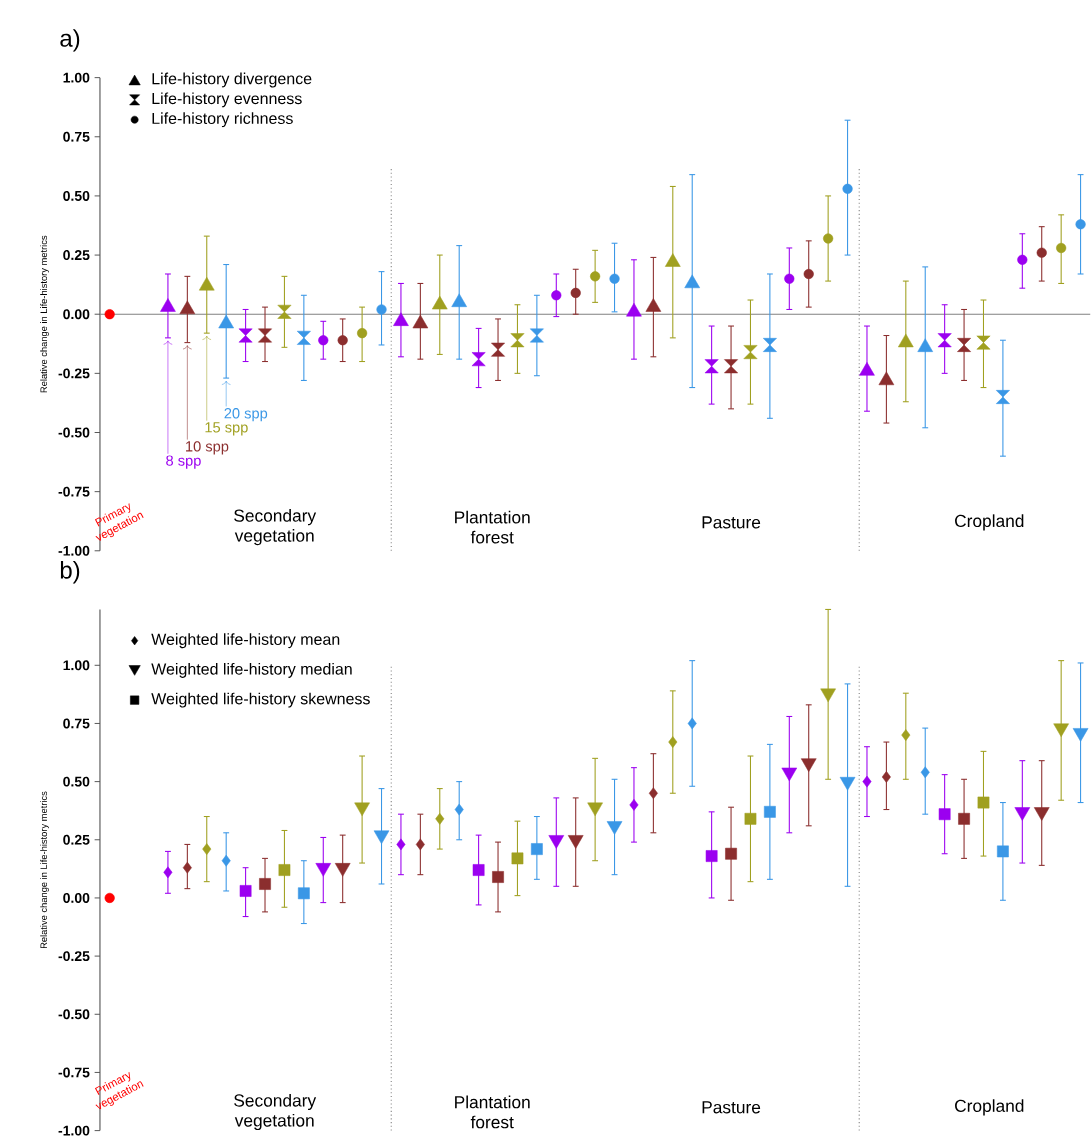 The width and height of the screenshot is (1091, 1140). Describe the element at coordinates (70, 40) in the screenshot. I see `chart-title: a)` at that location.